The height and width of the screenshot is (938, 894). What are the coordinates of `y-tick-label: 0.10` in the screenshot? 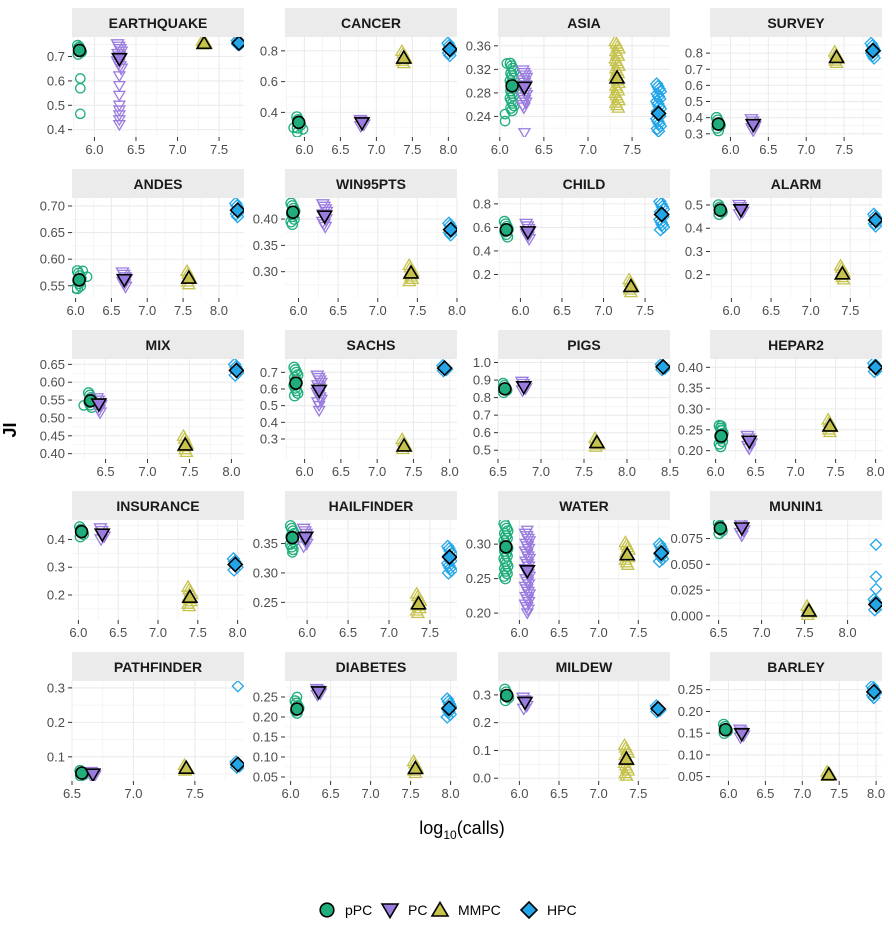 It's located at (265, 757).